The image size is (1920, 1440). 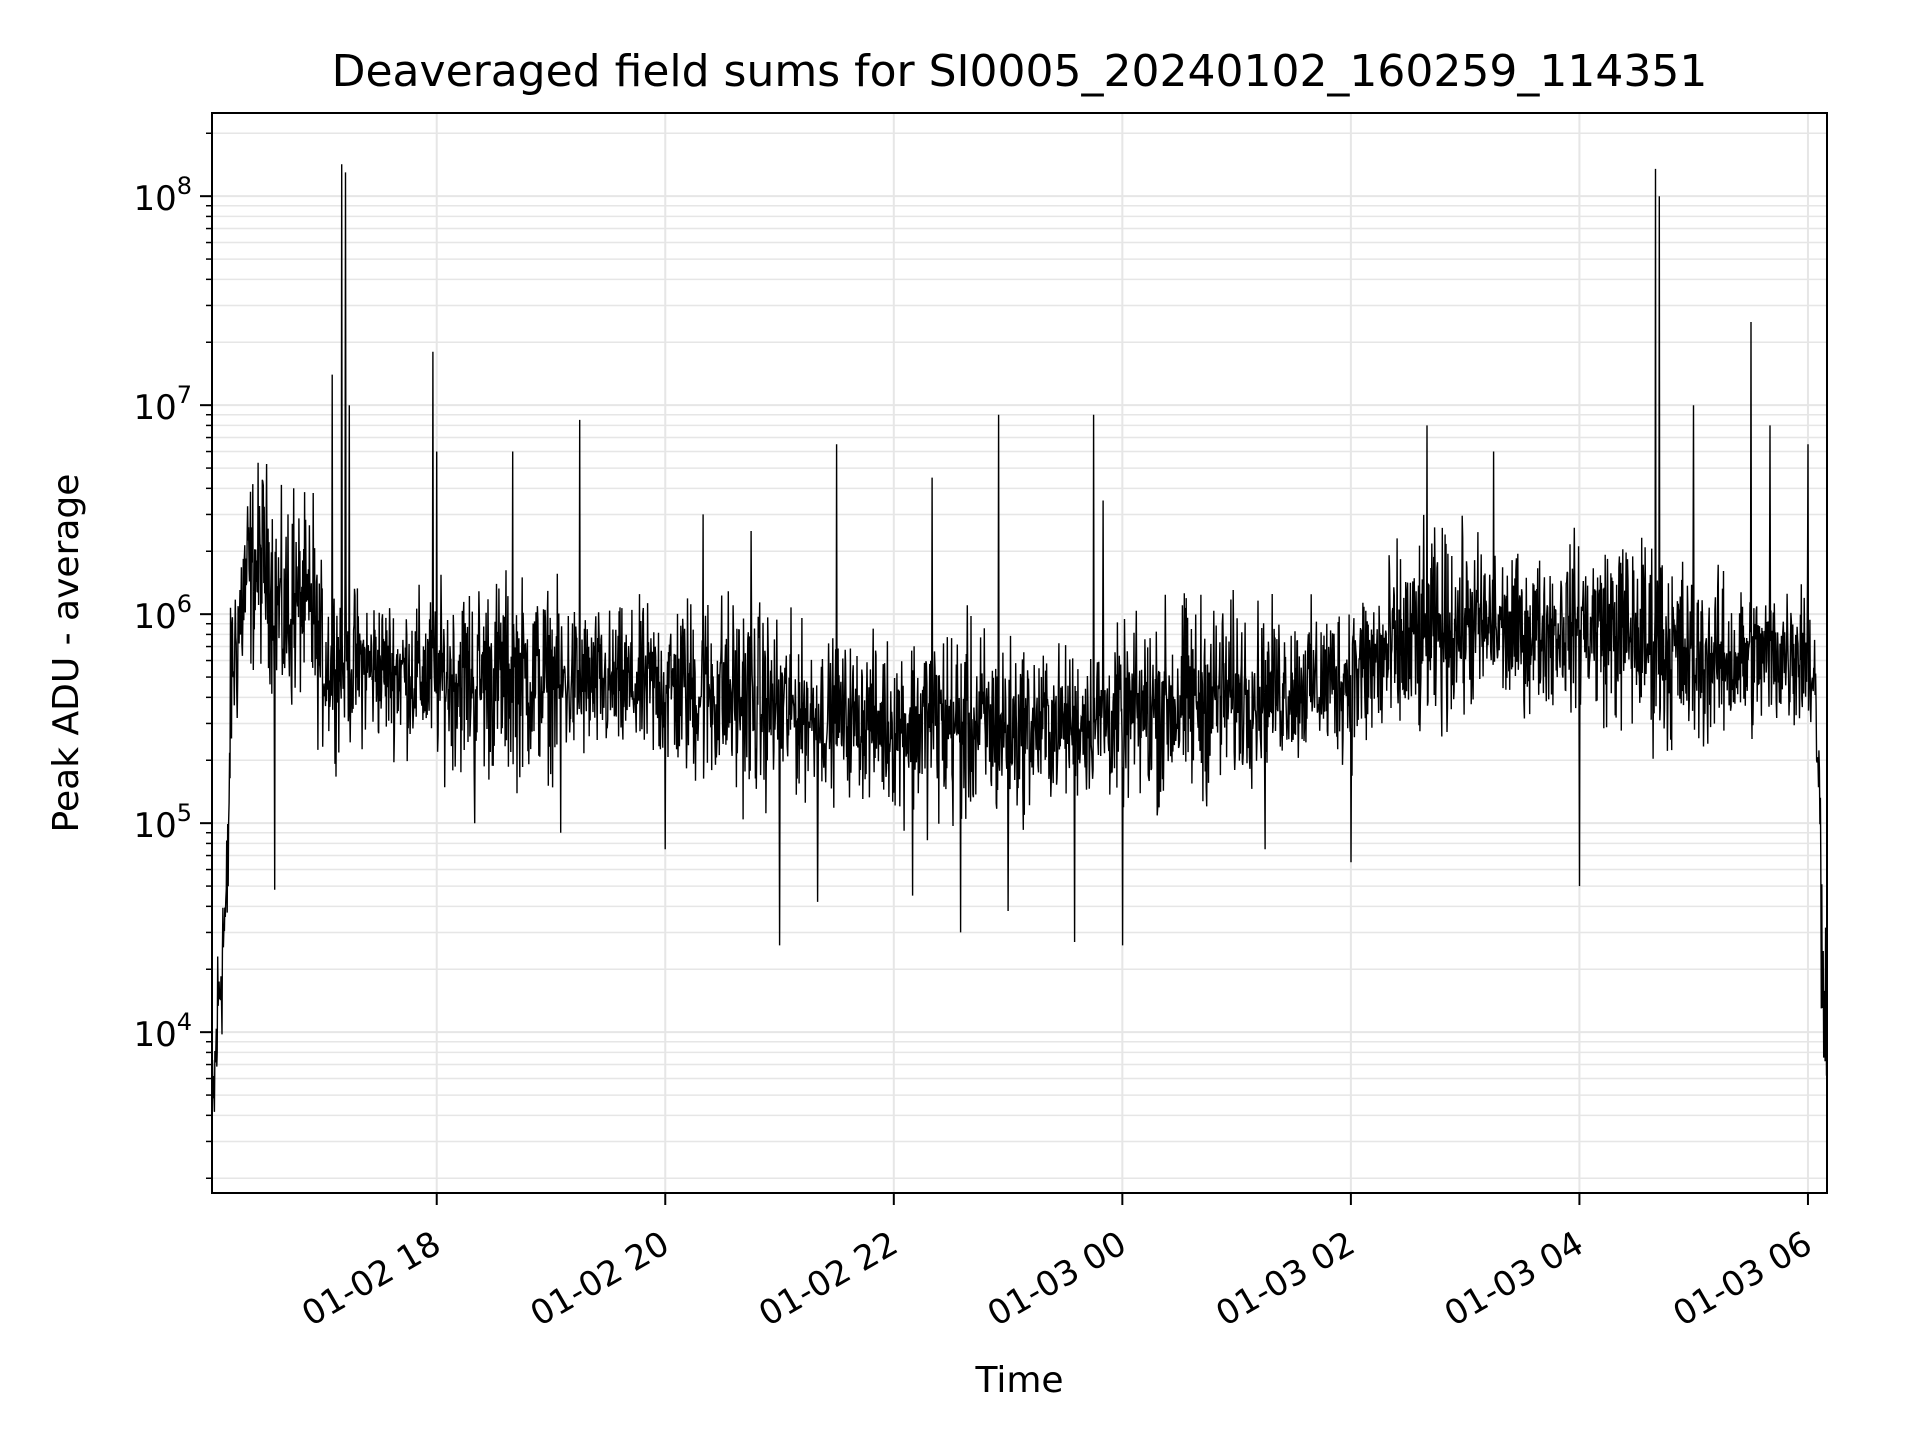 What do you see at coordinates (162, 195) in the screenshot?
I see `y-tick-label: 10⁸` at bounding box center [162, 195].